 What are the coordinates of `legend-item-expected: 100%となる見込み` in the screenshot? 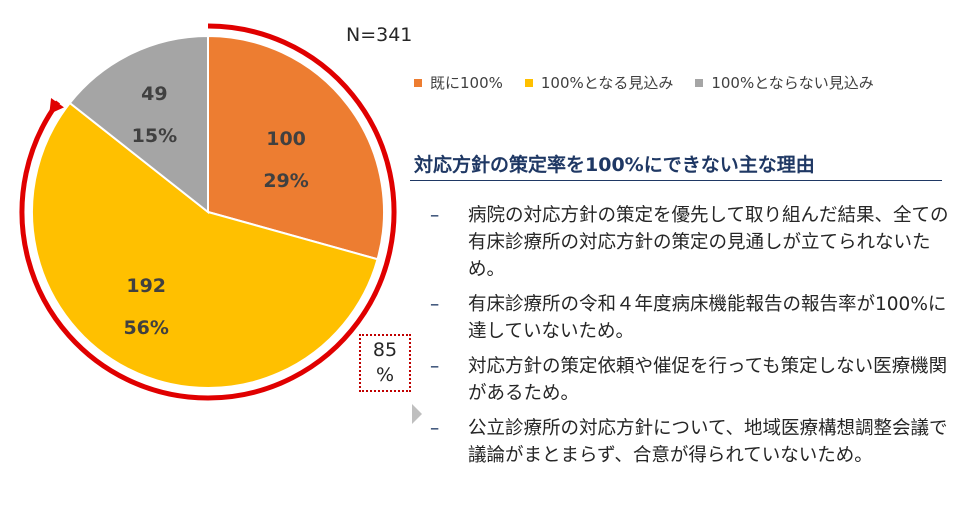 It's located at (599, 82).